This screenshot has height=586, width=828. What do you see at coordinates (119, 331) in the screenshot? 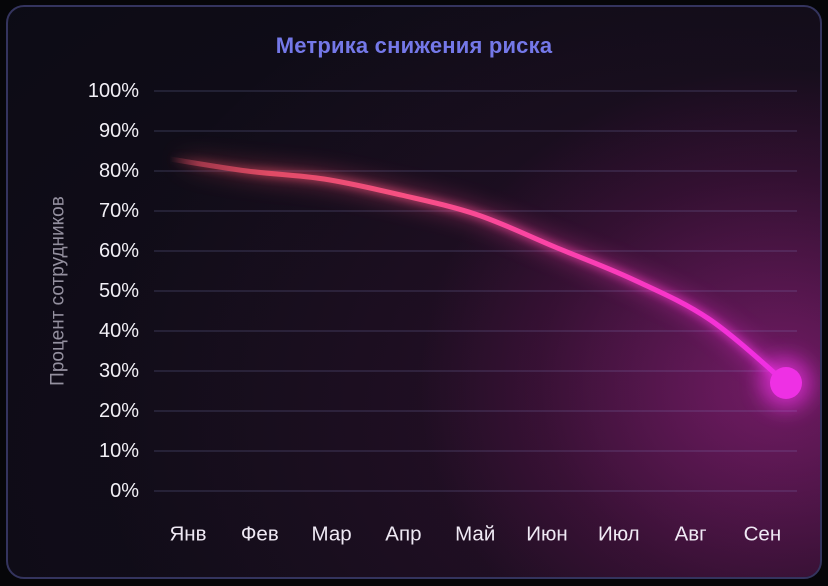
I see `y-tick-label: 40%` at bounding box center [119, 331].